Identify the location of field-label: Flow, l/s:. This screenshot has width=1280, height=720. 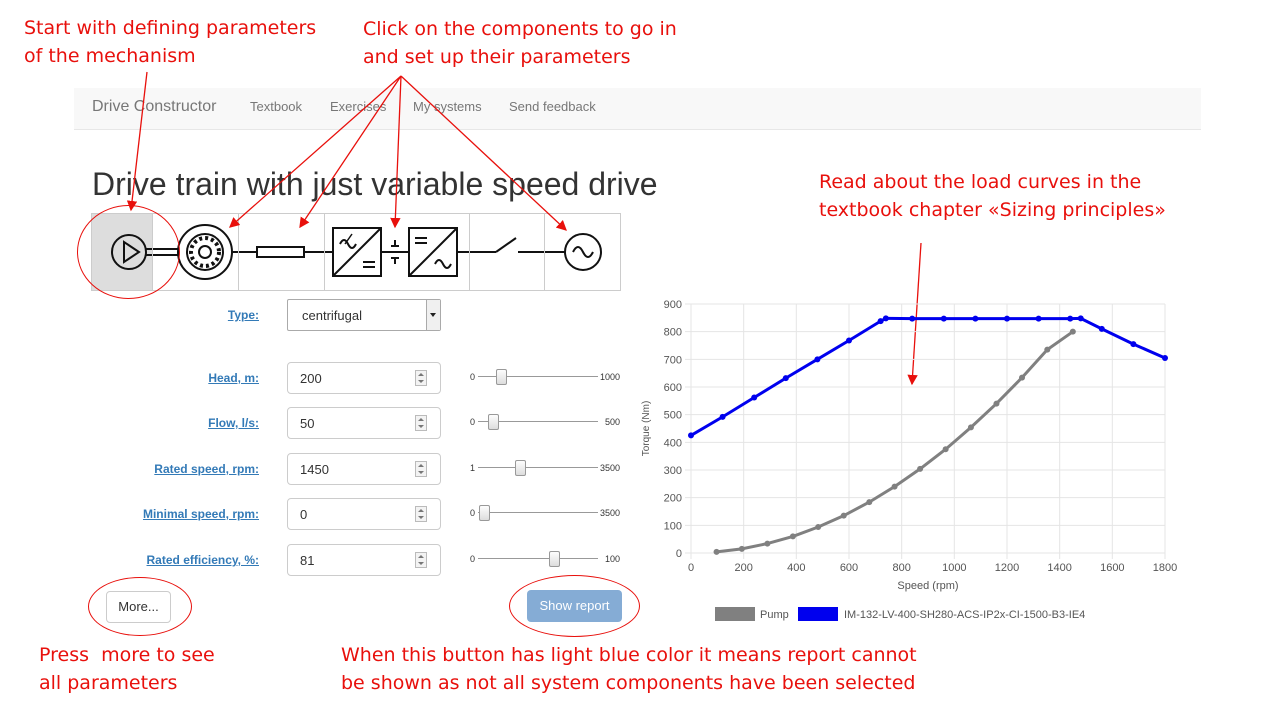
(233, 423).